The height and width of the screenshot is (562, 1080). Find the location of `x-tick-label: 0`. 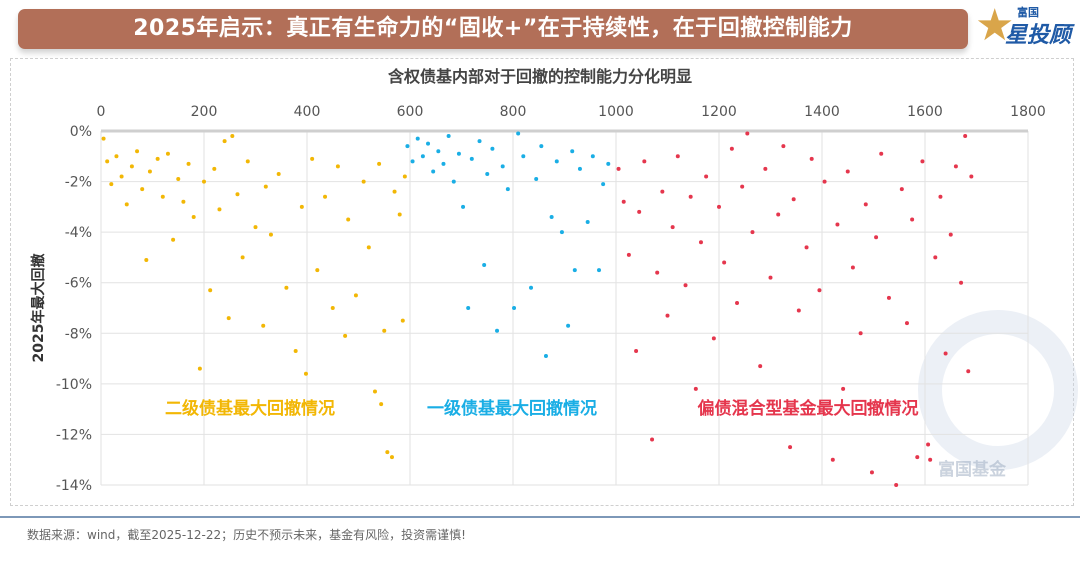

x-tick-label: 0 is located at coordinates (101, 112).